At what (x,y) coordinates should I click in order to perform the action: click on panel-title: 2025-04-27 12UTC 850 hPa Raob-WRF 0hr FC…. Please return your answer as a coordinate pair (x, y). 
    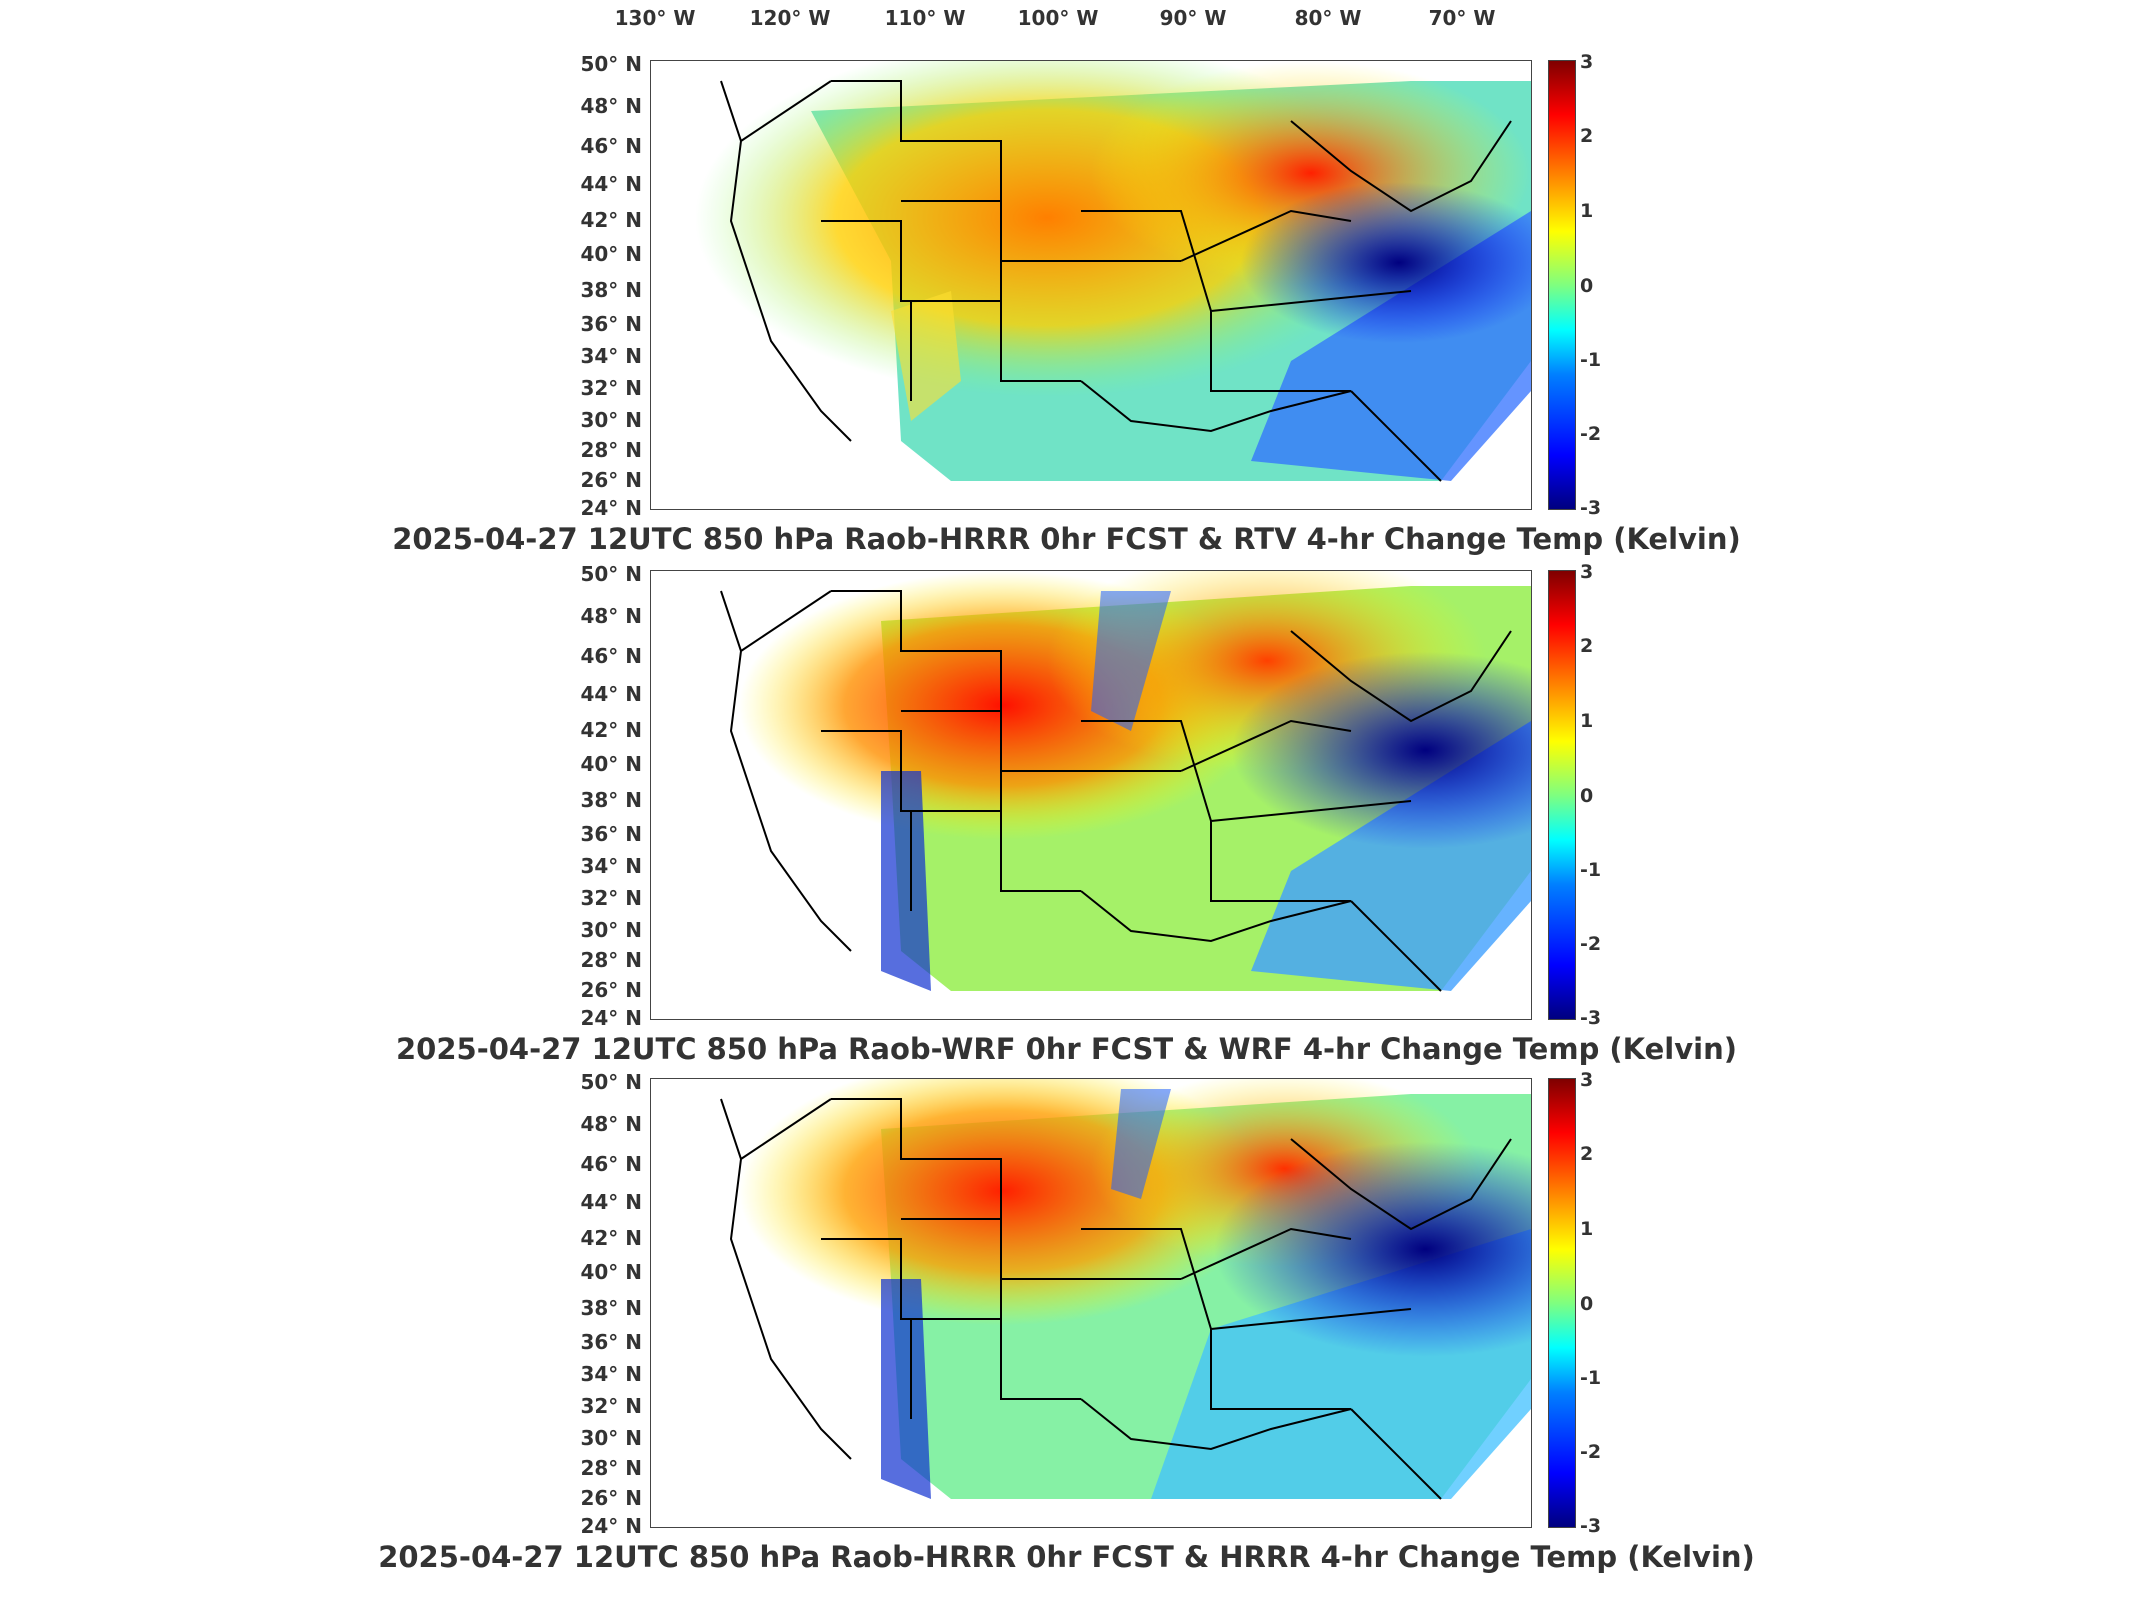
    Looking at the image, I should click on (1066, 1049).